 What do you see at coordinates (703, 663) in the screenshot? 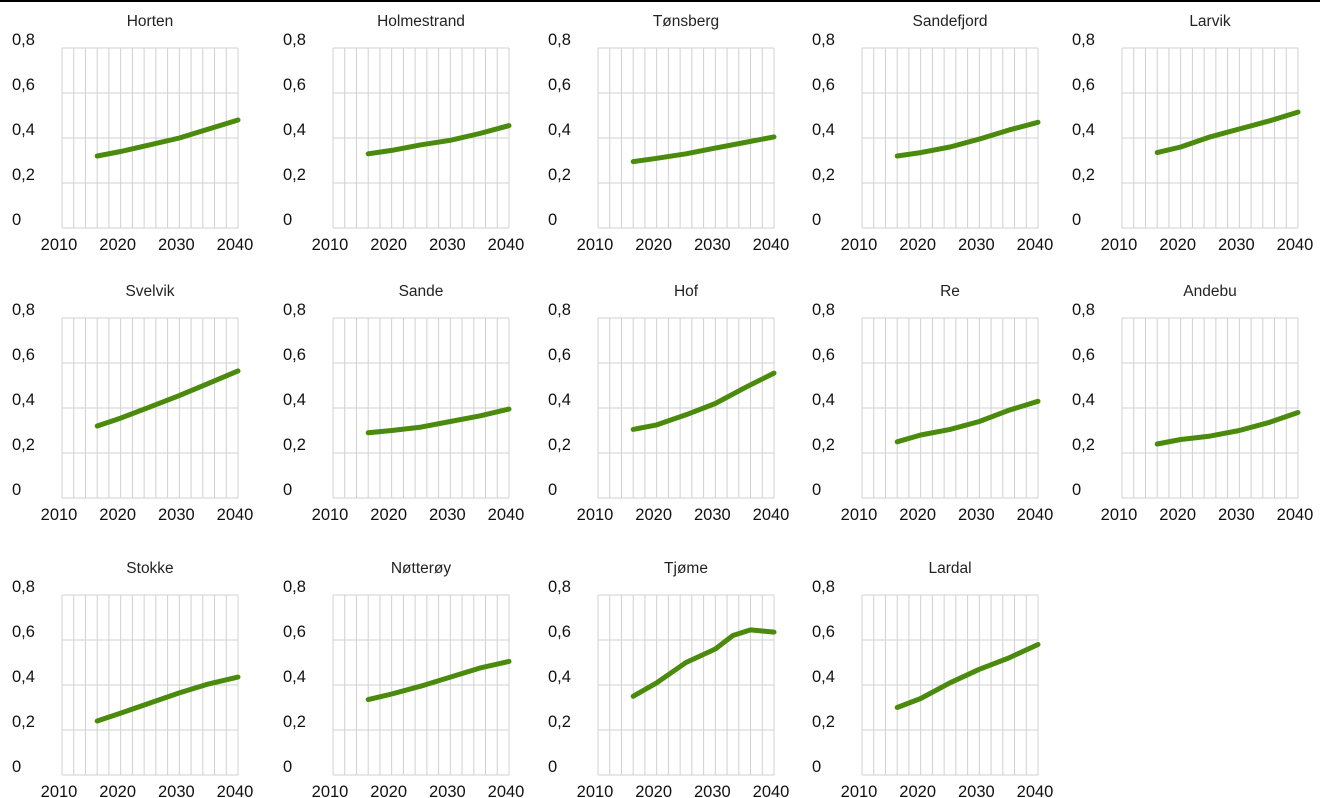
I see `series-line-tj-me` at bounding box center [703, 663].